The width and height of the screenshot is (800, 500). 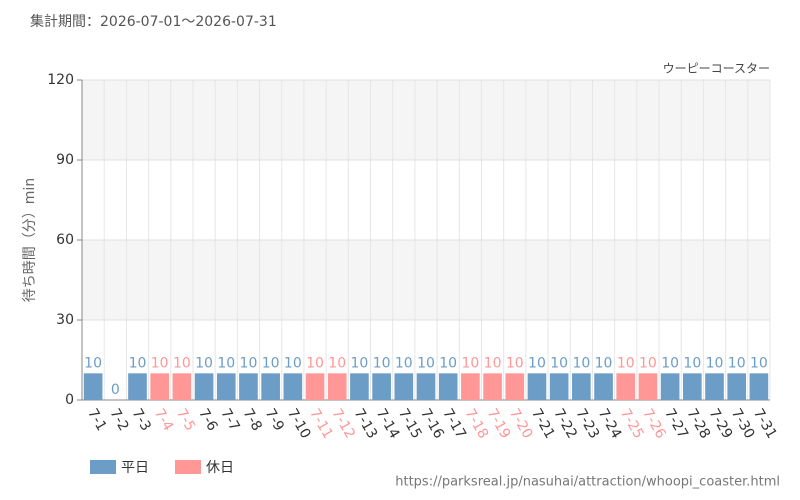 I want to click on legend-label: 休日, so click(x=220, y=468).